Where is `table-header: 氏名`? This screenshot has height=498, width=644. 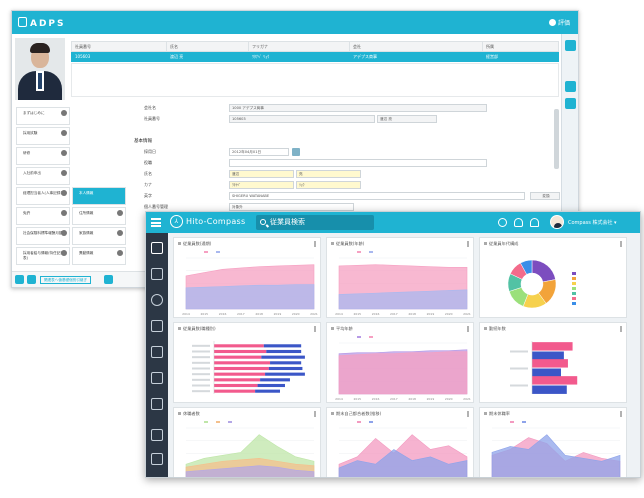
table-header: 氏名 is located at coordinates (207, 46).